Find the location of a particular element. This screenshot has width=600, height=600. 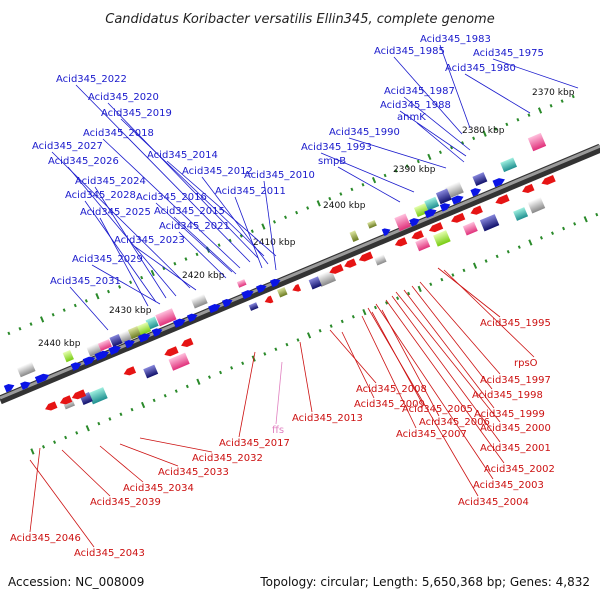

reverse-gene-label: Acid345_2000 is located at coordinates (515, 428).